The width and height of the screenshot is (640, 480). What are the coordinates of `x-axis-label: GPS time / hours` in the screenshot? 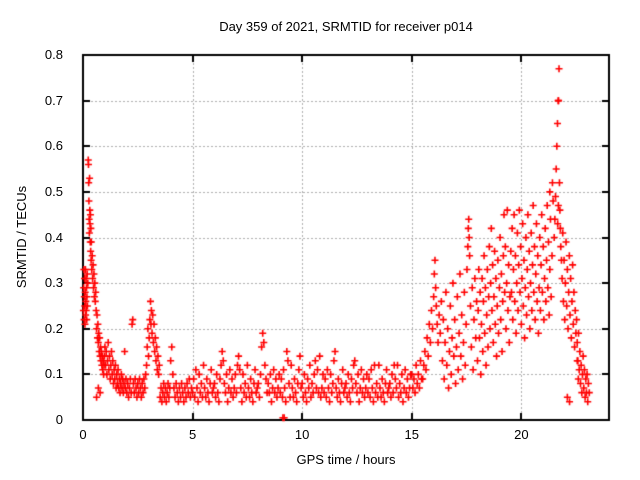 It's located at (346, 459).